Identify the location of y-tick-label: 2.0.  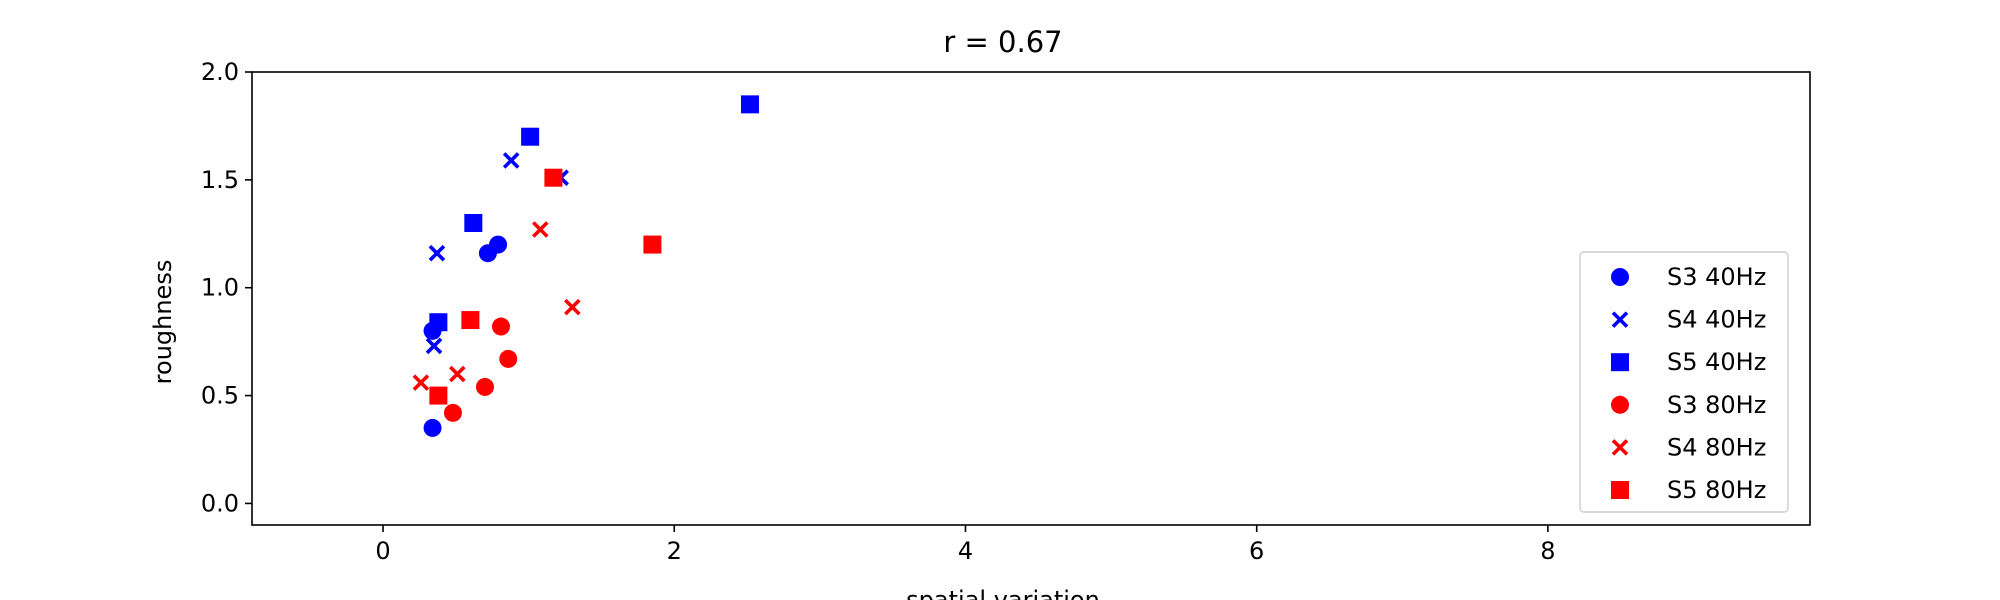
(220, 72).